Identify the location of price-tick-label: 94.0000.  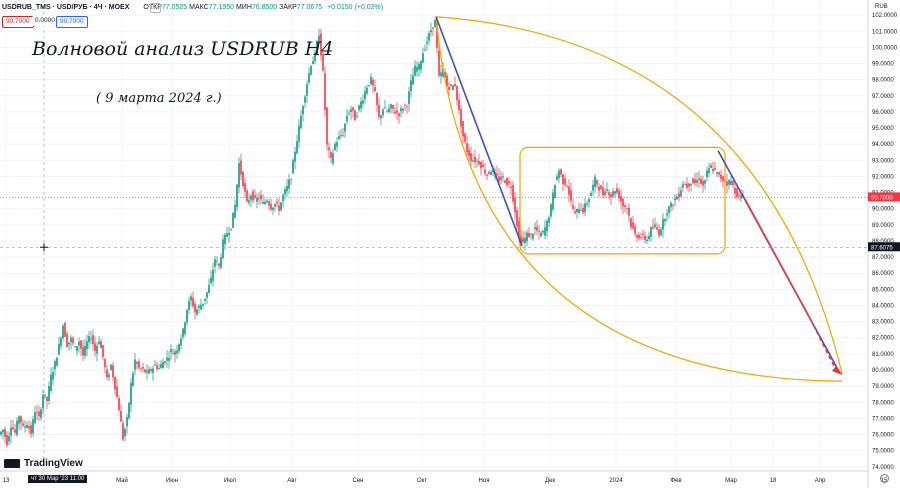
(883, 145).